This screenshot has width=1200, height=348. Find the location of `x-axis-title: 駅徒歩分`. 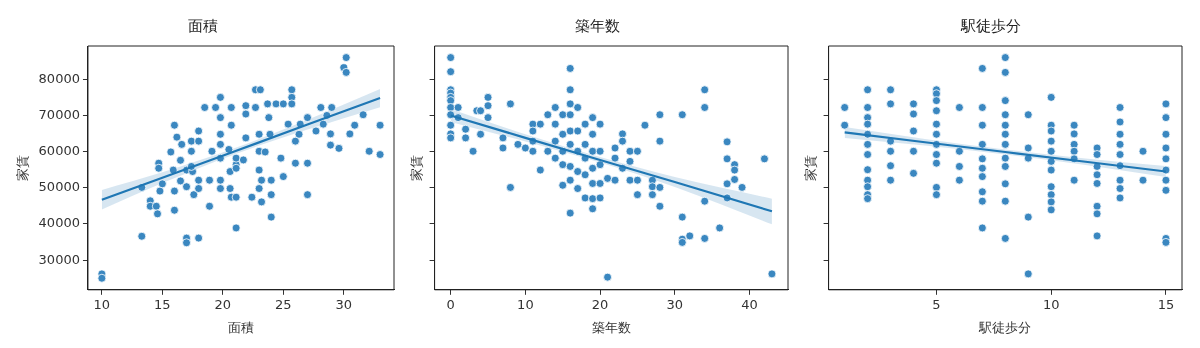

x-axis-title: 駅徒歩分 is located at coordinates (1005, 327).